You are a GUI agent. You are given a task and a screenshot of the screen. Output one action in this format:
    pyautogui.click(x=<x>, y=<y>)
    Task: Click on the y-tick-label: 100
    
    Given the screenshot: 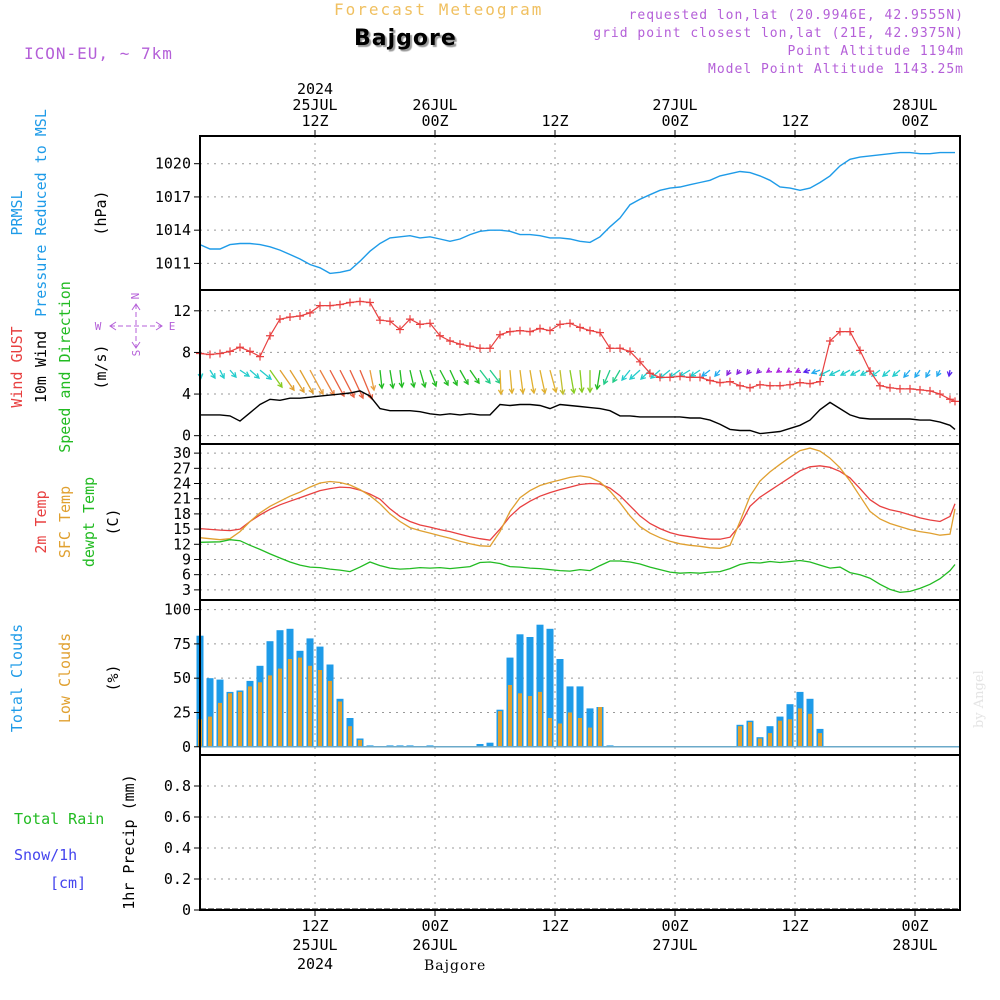 What is the action you would take?
    pyautogui.click(x=177, y=610)
    